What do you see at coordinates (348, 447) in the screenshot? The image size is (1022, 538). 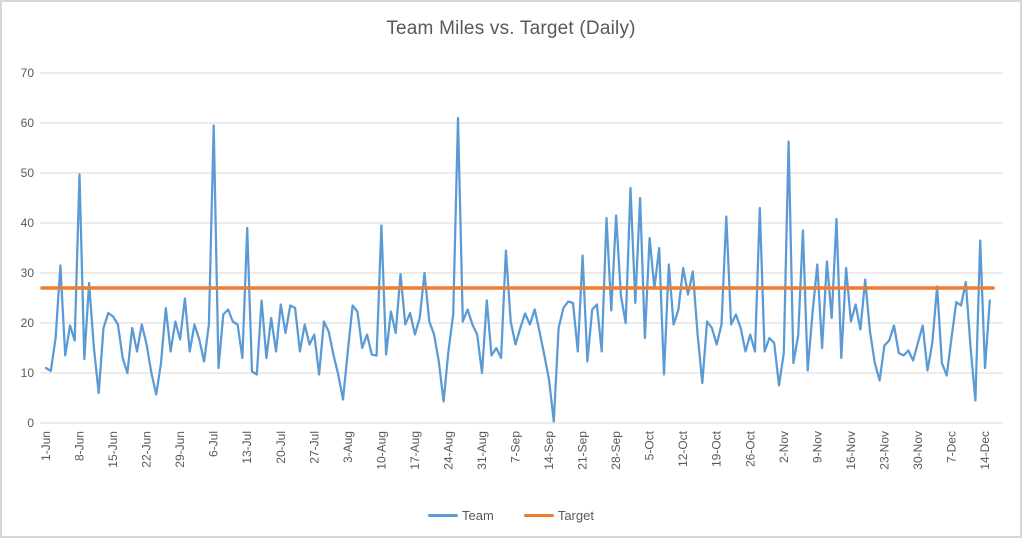 I see `x-tick-label: 3-Aug` at bounding box center [348, 447].